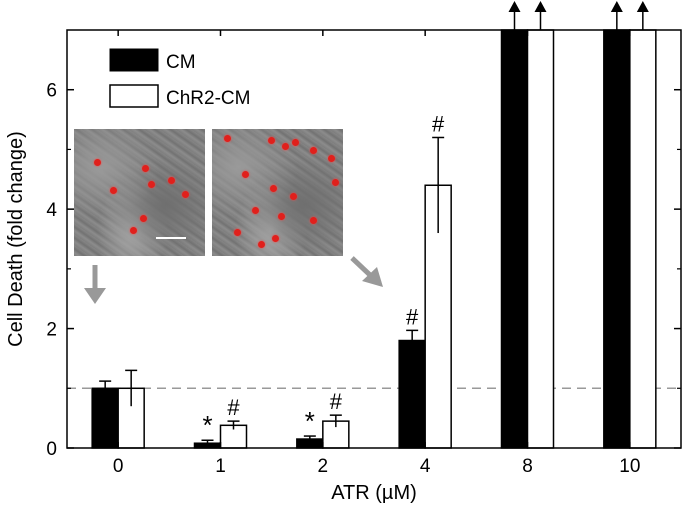 This screenshot has height=508, width=685. What do you see at coordinates (95, 284) in the screenshot?
I see `arrow-to-zero-icon` at bounding box center [95, 284].